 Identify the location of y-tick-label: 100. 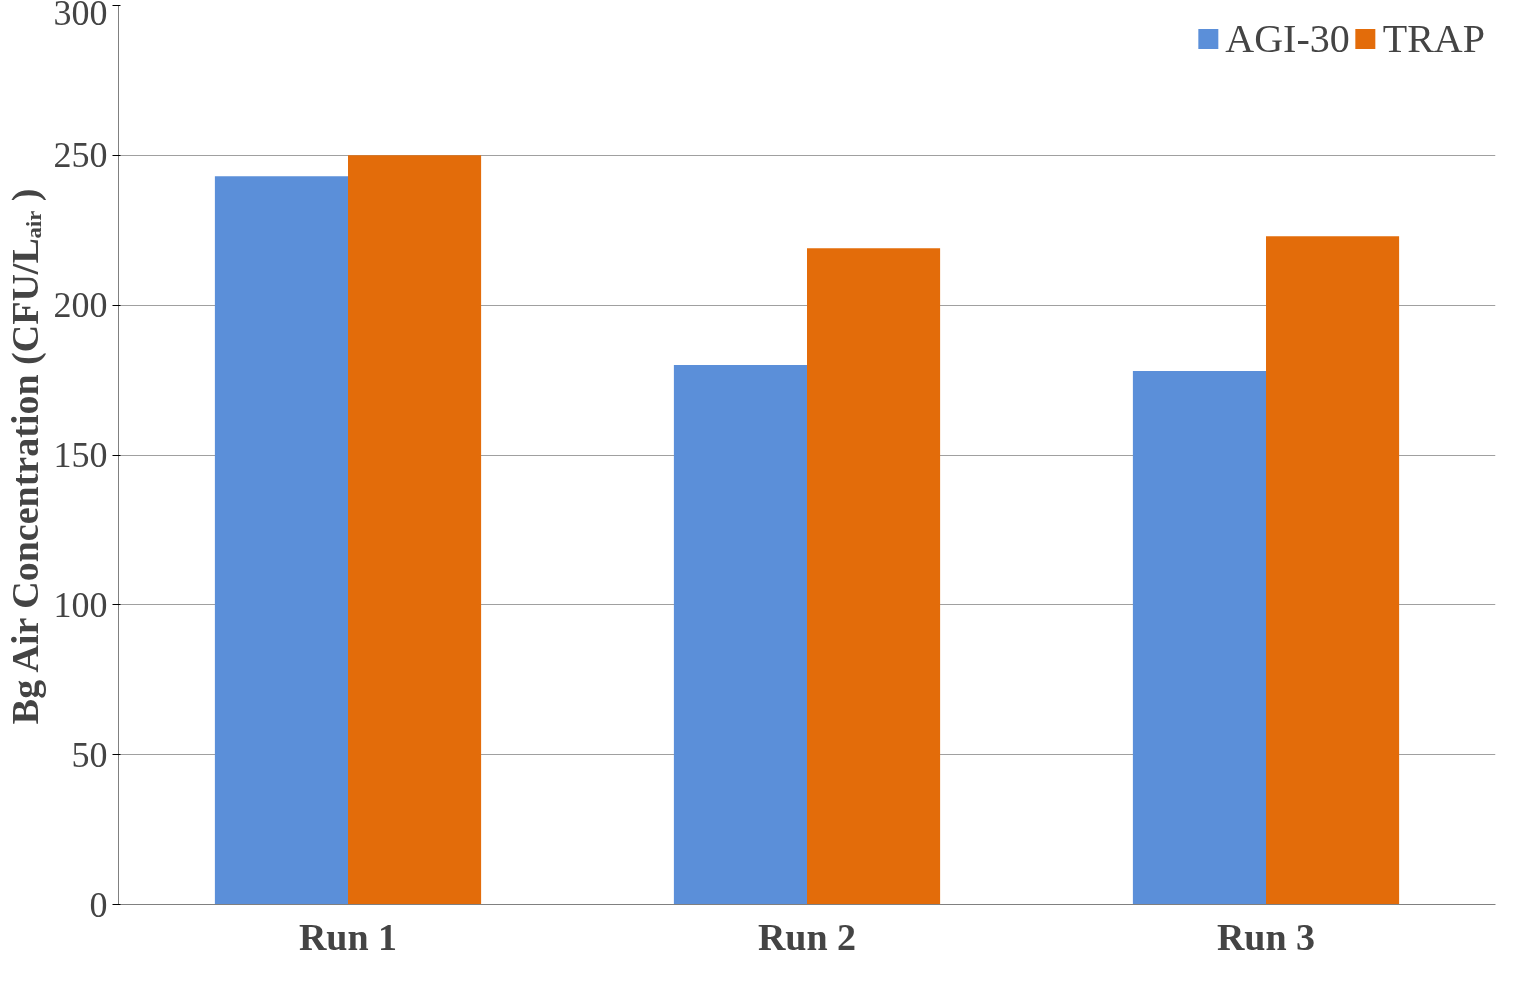
(80, 604).